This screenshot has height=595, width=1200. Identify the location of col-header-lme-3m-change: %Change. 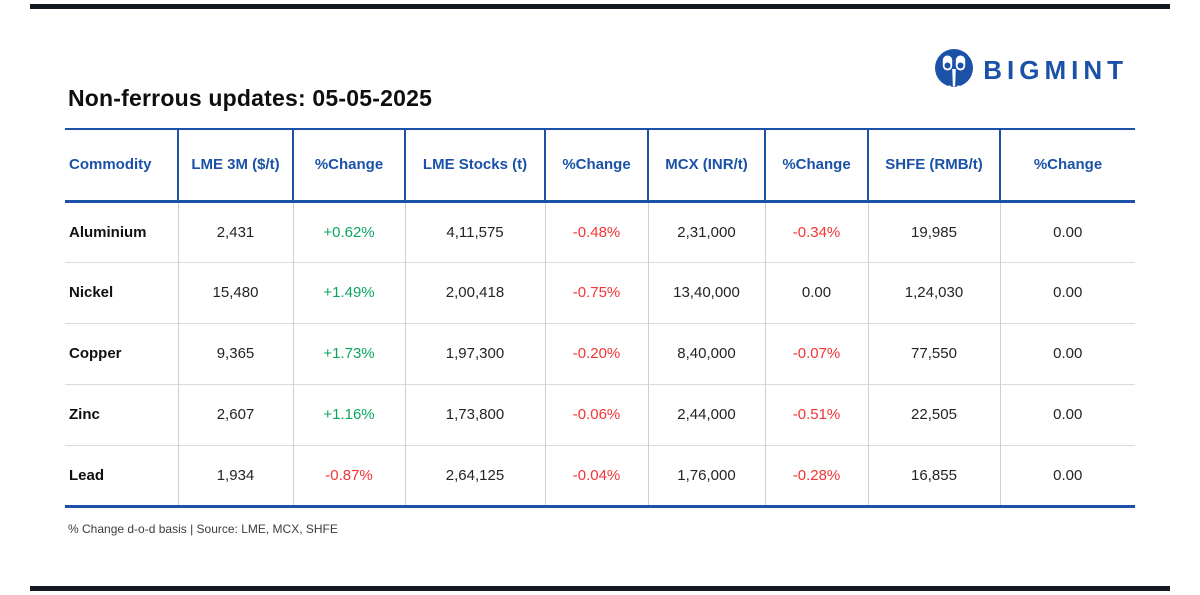
(348, 166).